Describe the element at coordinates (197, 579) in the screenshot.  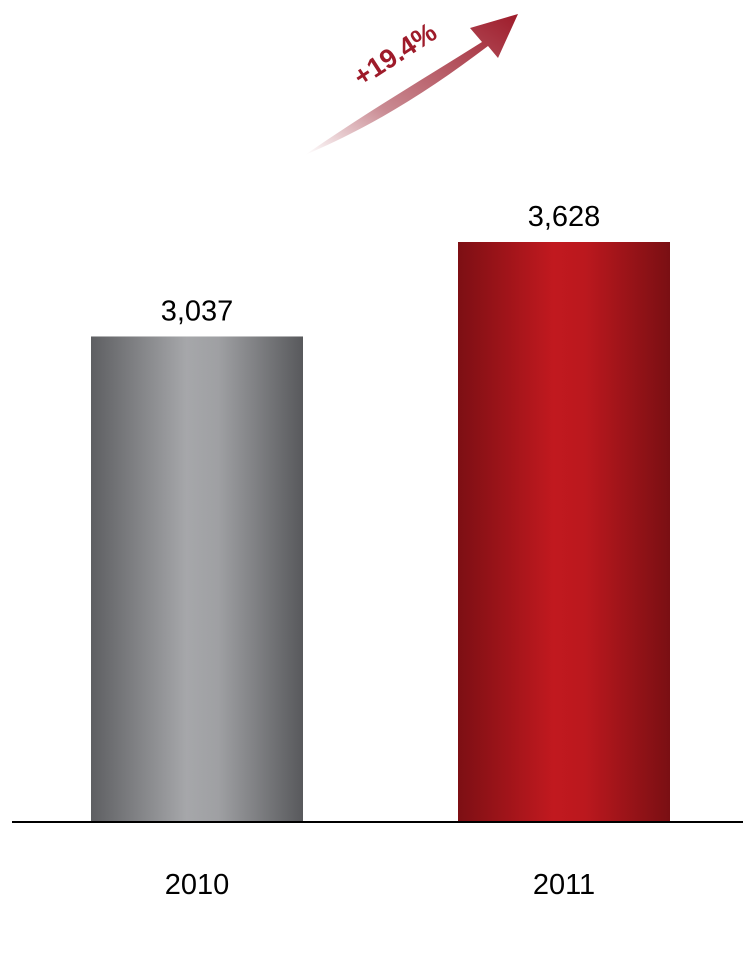
I see `bar-2010` at that location.